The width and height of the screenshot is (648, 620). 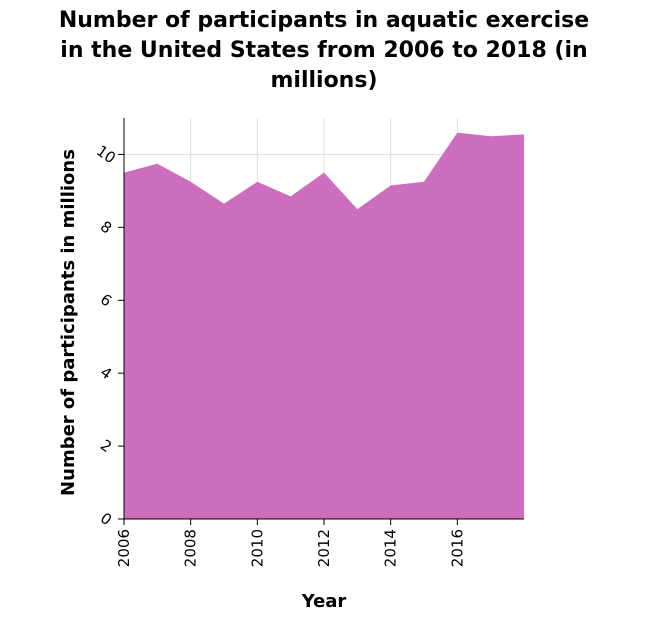 What do you see at coordinates (106, 155) in the screenshot?
I see `y-tick-label: 10` at bounding box center [106, 155].